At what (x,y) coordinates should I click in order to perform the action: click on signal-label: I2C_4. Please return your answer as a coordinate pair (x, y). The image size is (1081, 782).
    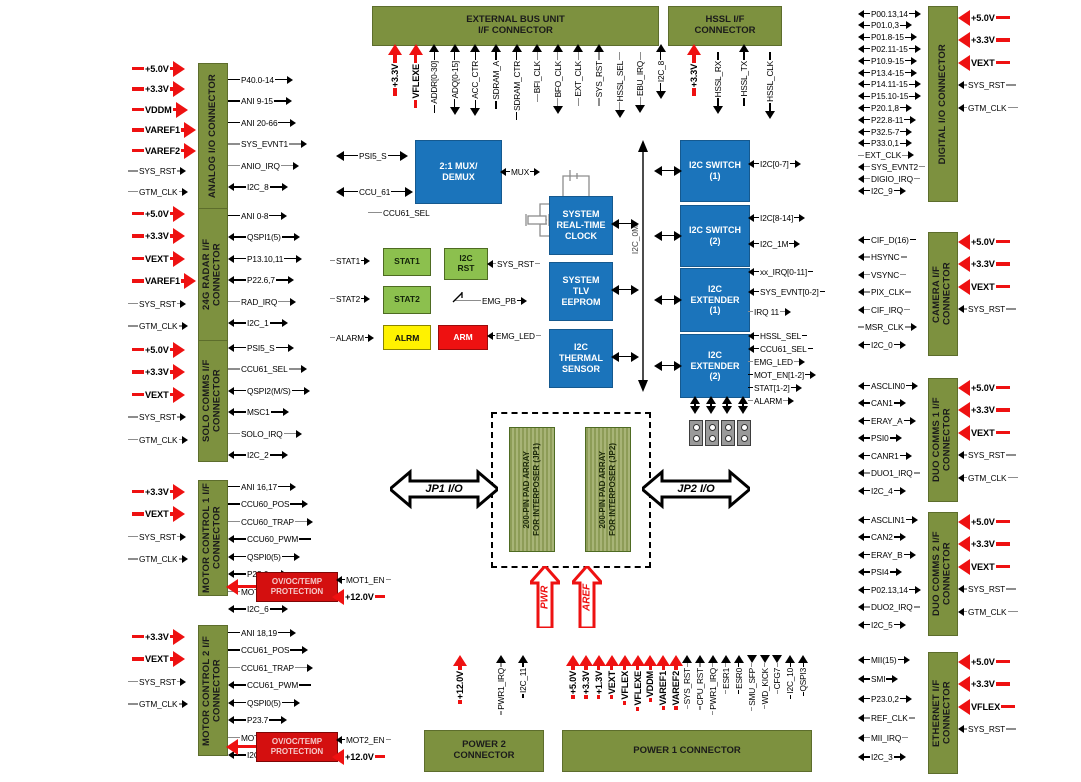
    Looking at the image, I should click on (882, 490).